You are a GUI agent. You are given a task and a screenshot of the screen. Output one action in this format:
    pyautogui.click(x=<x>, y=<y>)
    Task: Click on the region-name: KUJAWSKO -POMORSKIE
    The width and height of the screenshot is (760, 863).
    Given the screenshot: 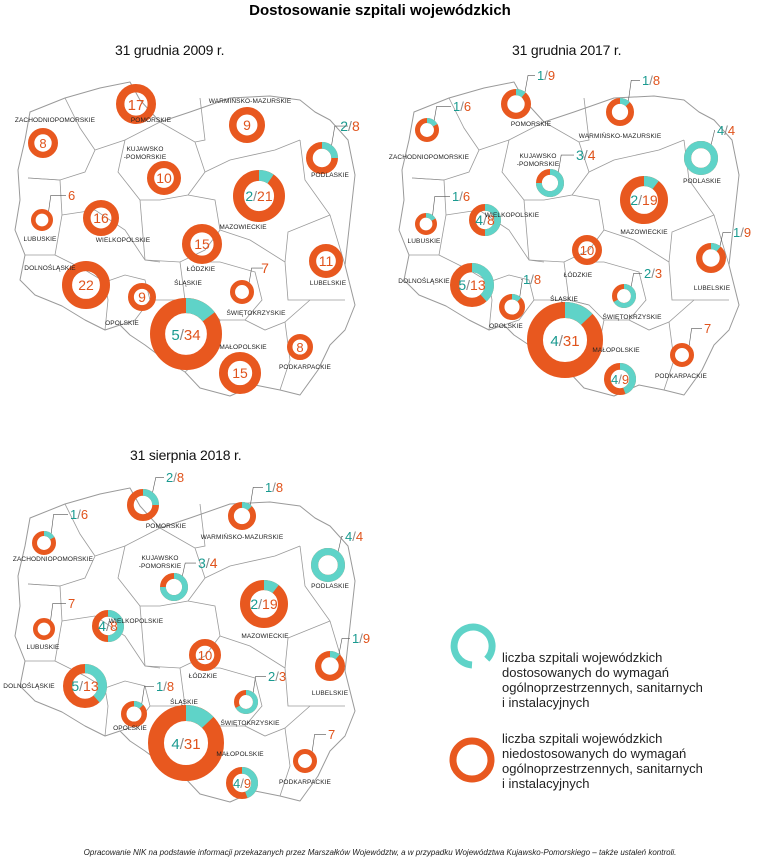 What is the action you would take?
    pyautogui.click(x=145, y=153)
    